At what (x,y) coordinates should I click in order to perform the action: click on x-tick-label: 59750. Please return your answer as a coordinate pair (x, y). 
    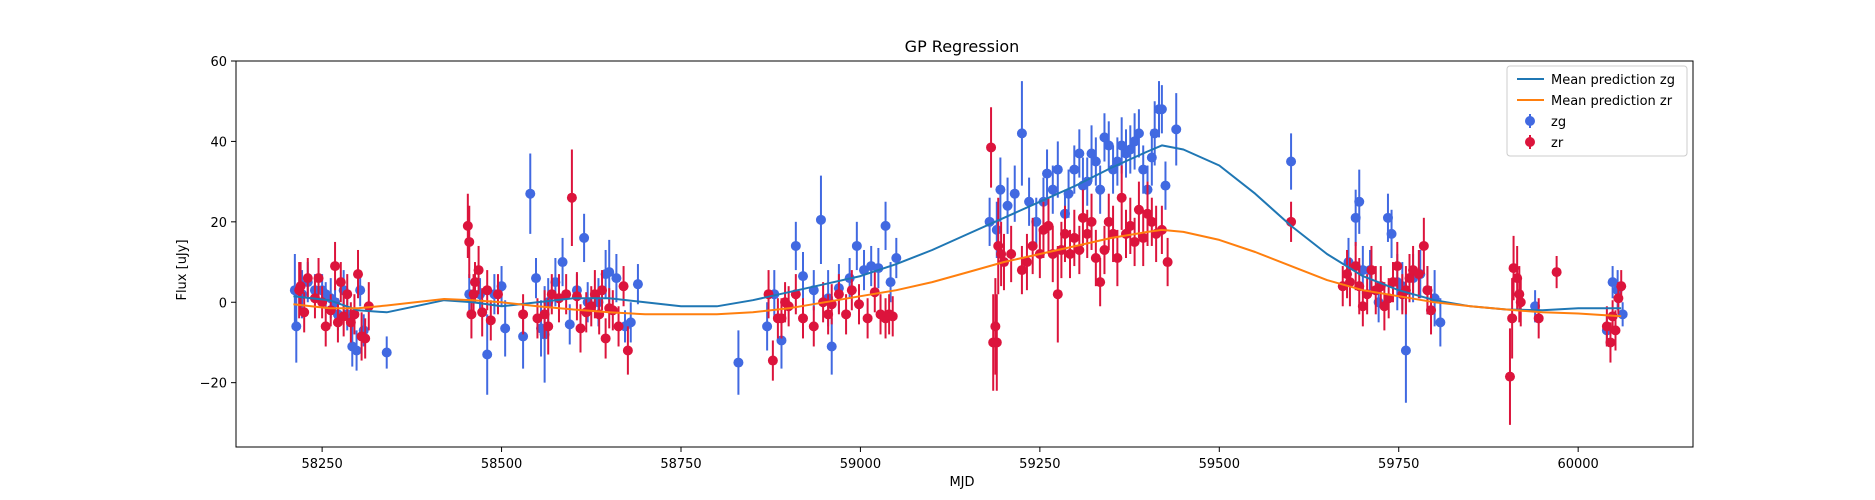
    Looking at the image, I should click on (1398, 464).